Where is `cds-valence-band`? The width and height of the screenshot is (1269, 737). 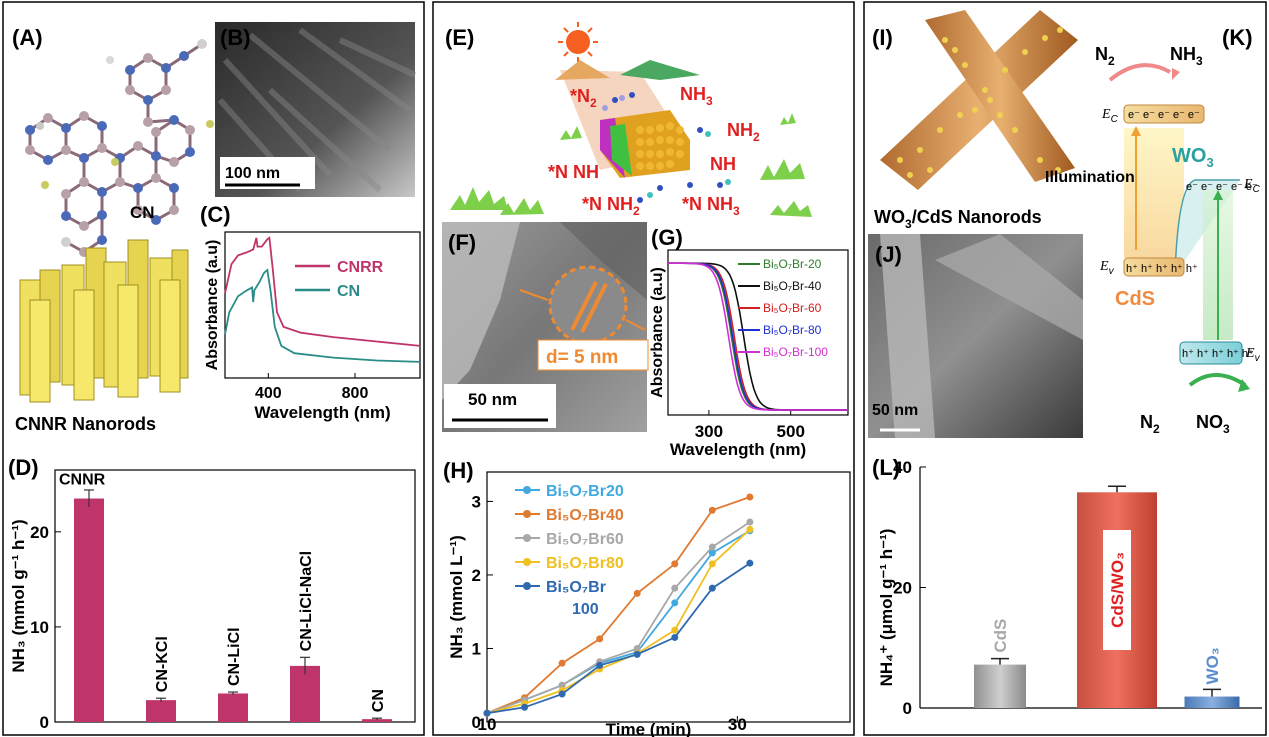 cds-valence-band is located at coordinates (1154, 267).